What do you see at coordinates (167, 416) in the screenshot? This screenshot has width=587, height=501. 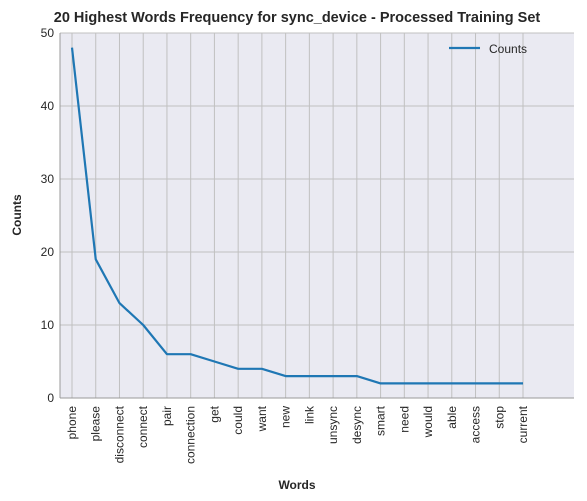 I see `x-tick-label: pair` at bounding box center [167, 416].